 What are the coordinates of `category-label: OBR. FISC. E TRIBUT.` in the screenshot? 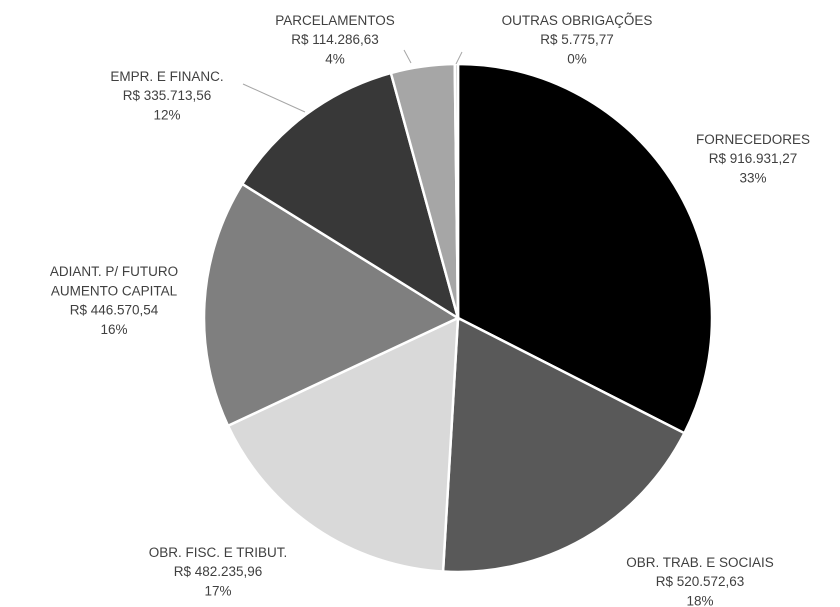 It's located at (218, 552).